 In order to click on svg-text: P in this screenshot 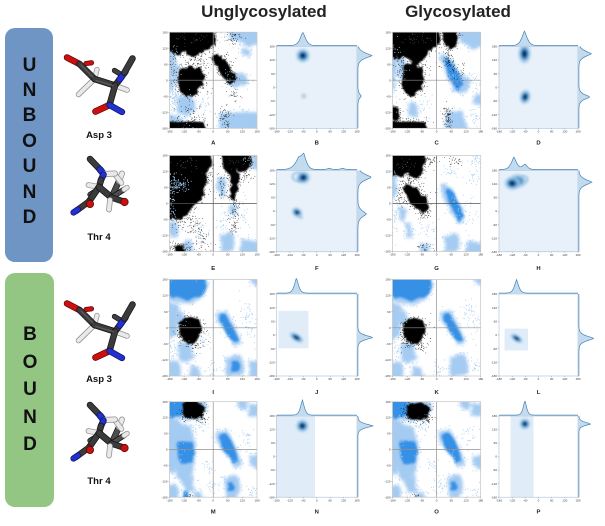, I will do `click(539, 513)`.